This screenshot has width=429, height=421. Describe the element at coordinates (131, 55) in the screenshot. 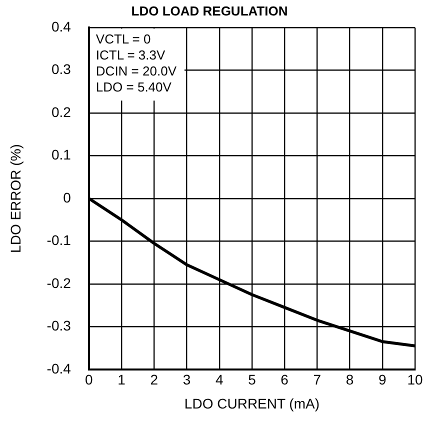

I see `annotation: ICTL = 3.3V` at that location.